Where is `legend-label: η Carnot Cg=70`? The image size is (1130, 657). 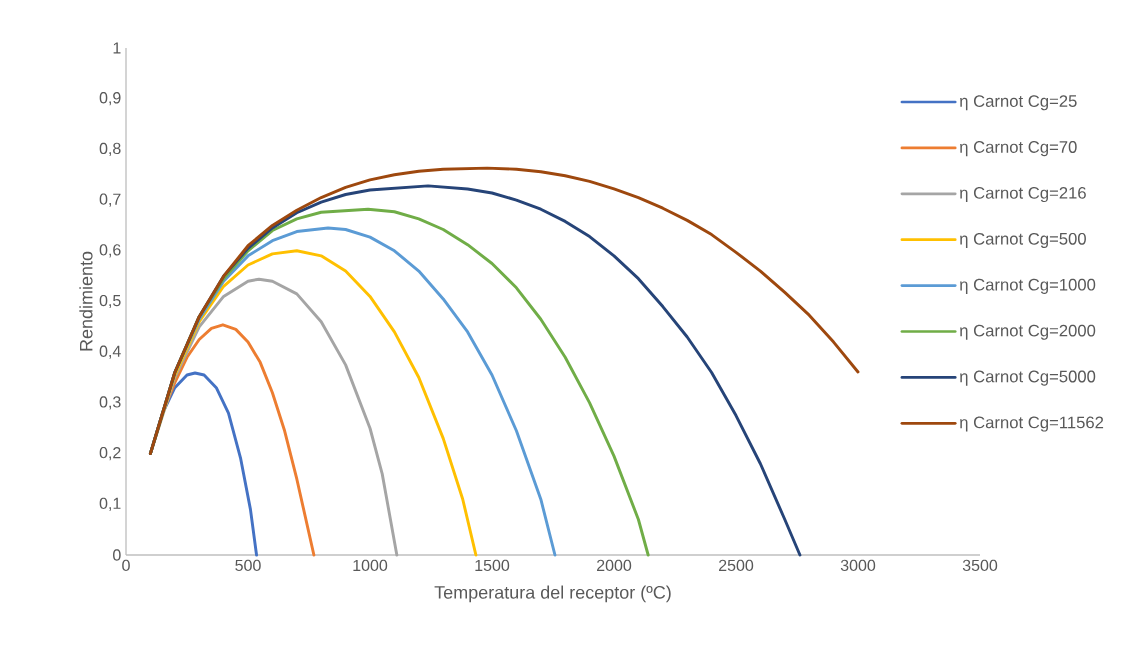 legend-label: η Carnot Cg=70 is located at coordinates (1018, 149).